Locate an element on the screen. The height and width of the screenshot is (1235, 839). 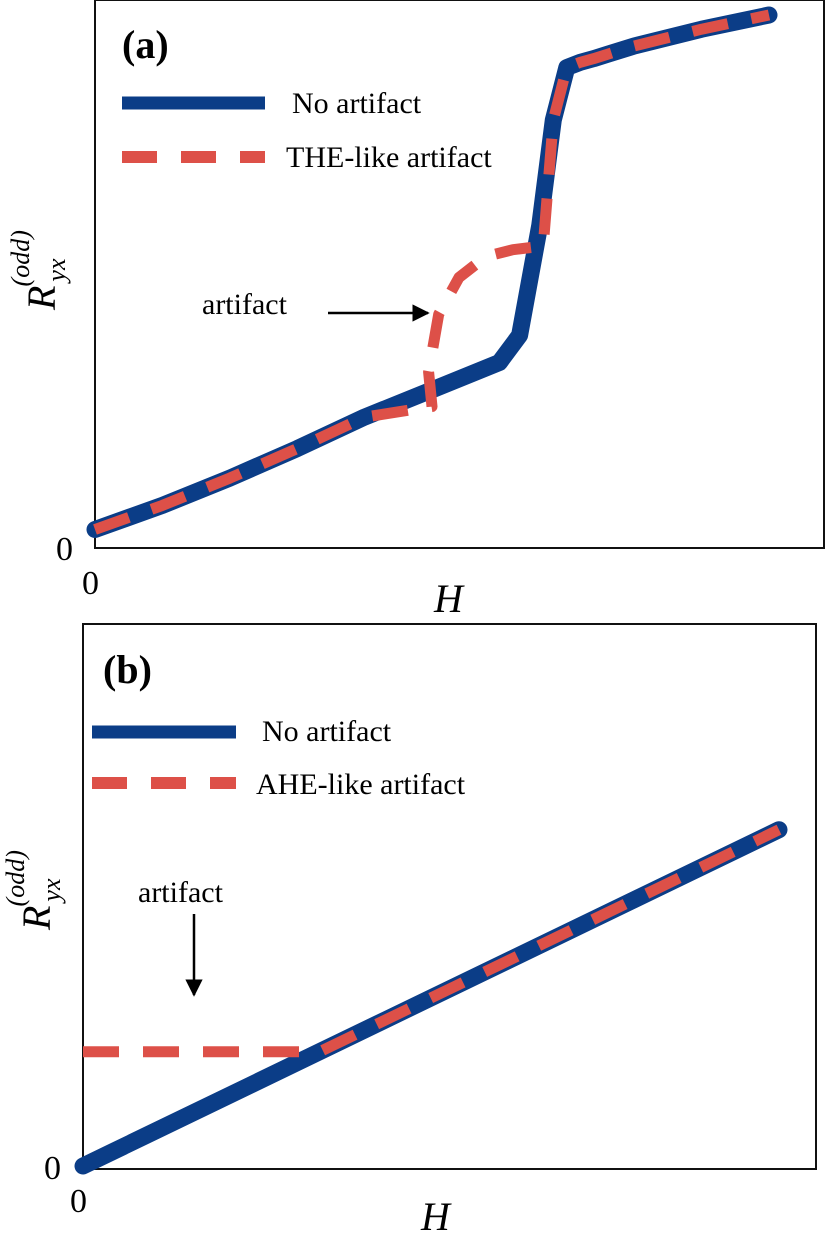
legend-label: THE-like artifact is located at coordinates (389, 157).